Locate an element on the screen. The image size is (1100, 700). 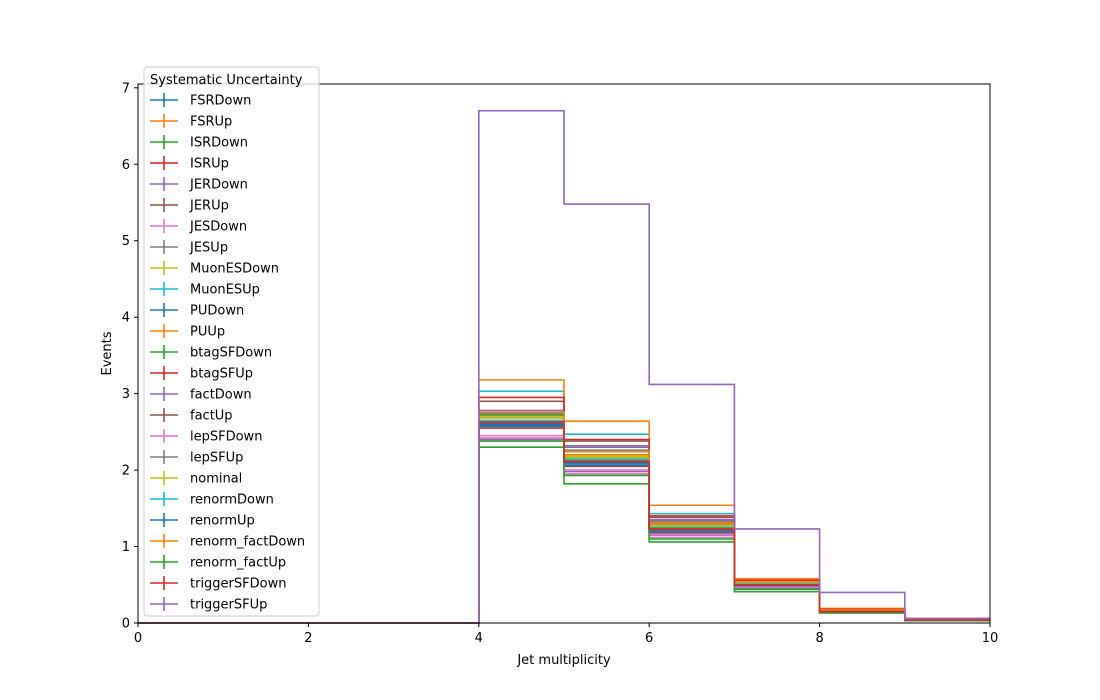
legend-item-renormDown: renormDown is located at coordinates (212, 500).